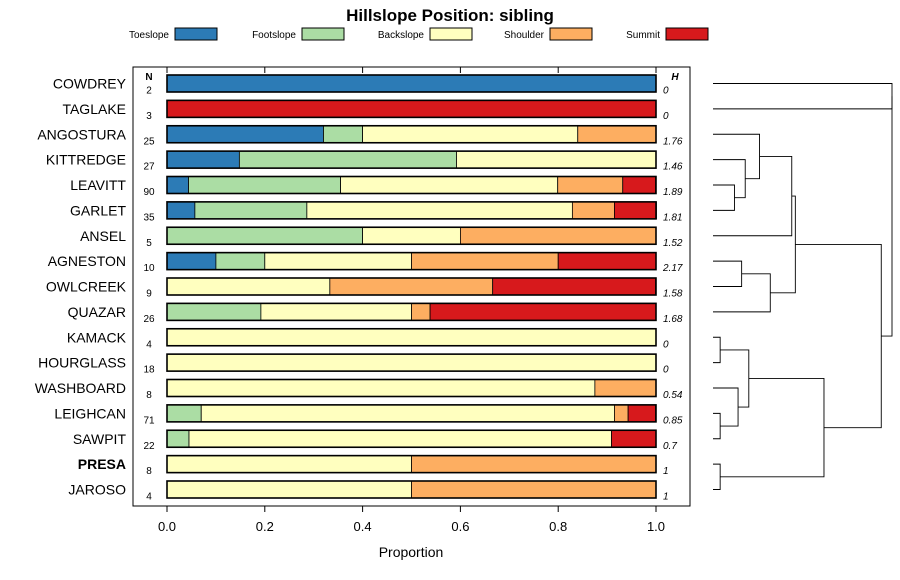 This screenshot has height=580, width=900. I want to click on row-label-washboard: WASHBOARD, so click(80, 388).